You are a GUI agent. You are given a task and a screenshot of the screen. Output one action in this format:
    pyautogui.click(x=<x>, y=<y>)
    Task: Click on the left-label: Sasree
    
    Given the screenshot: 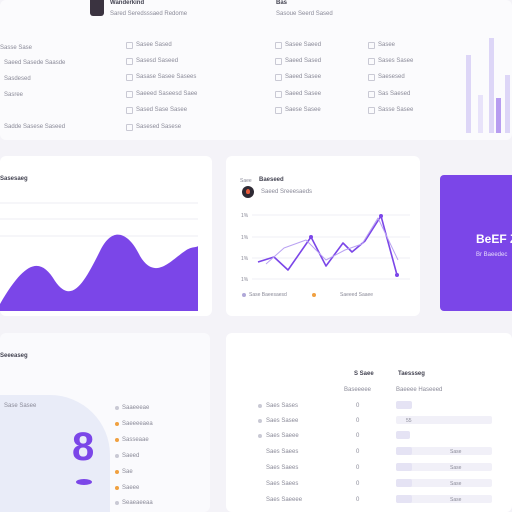 What is the action you would take?
    pyautogui.click(x=14, y=95)
    